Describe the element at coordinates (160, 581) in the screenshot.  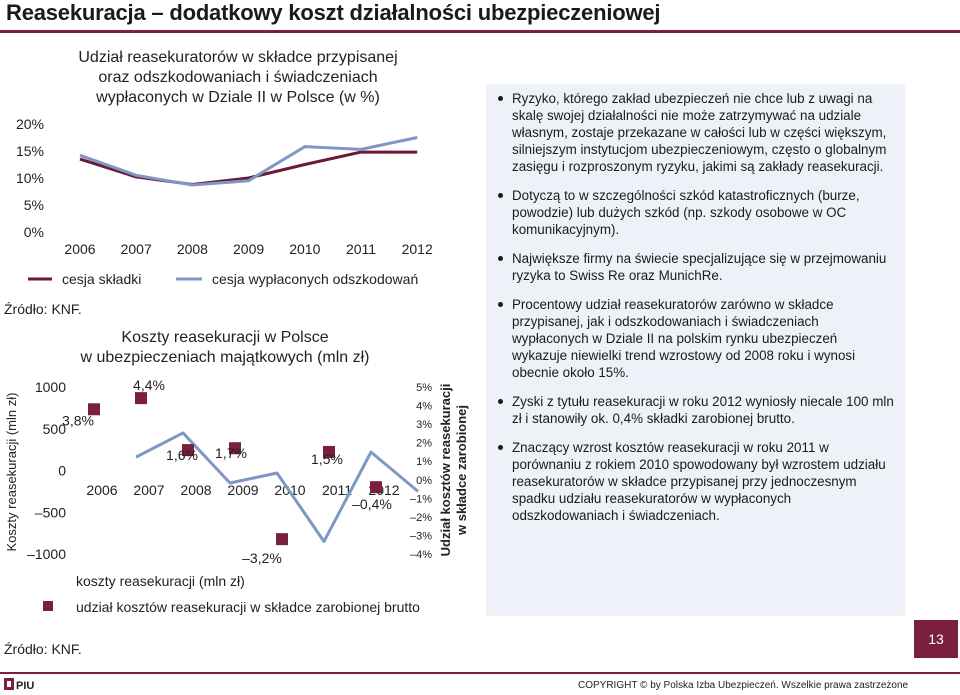
I see `legend-reinsurance-costs: koszty reasekuracji (mln zł)` at that location.